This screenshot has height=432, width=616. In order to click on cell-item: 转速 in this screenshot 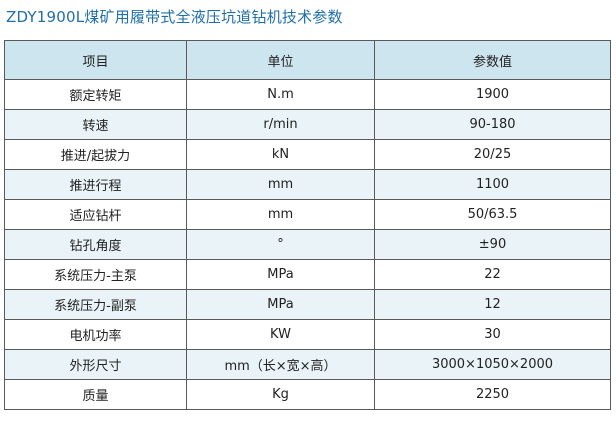, I will do `click(95, 124)`.